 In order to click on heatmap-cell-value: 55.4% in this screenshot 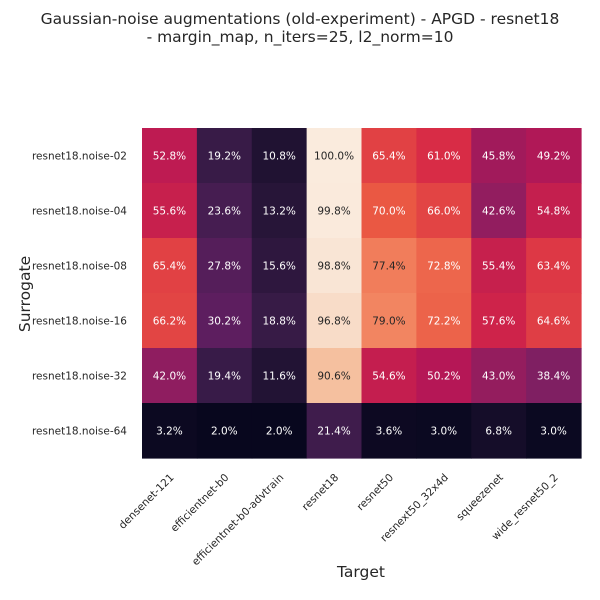, I will do `click(498, 267)`.